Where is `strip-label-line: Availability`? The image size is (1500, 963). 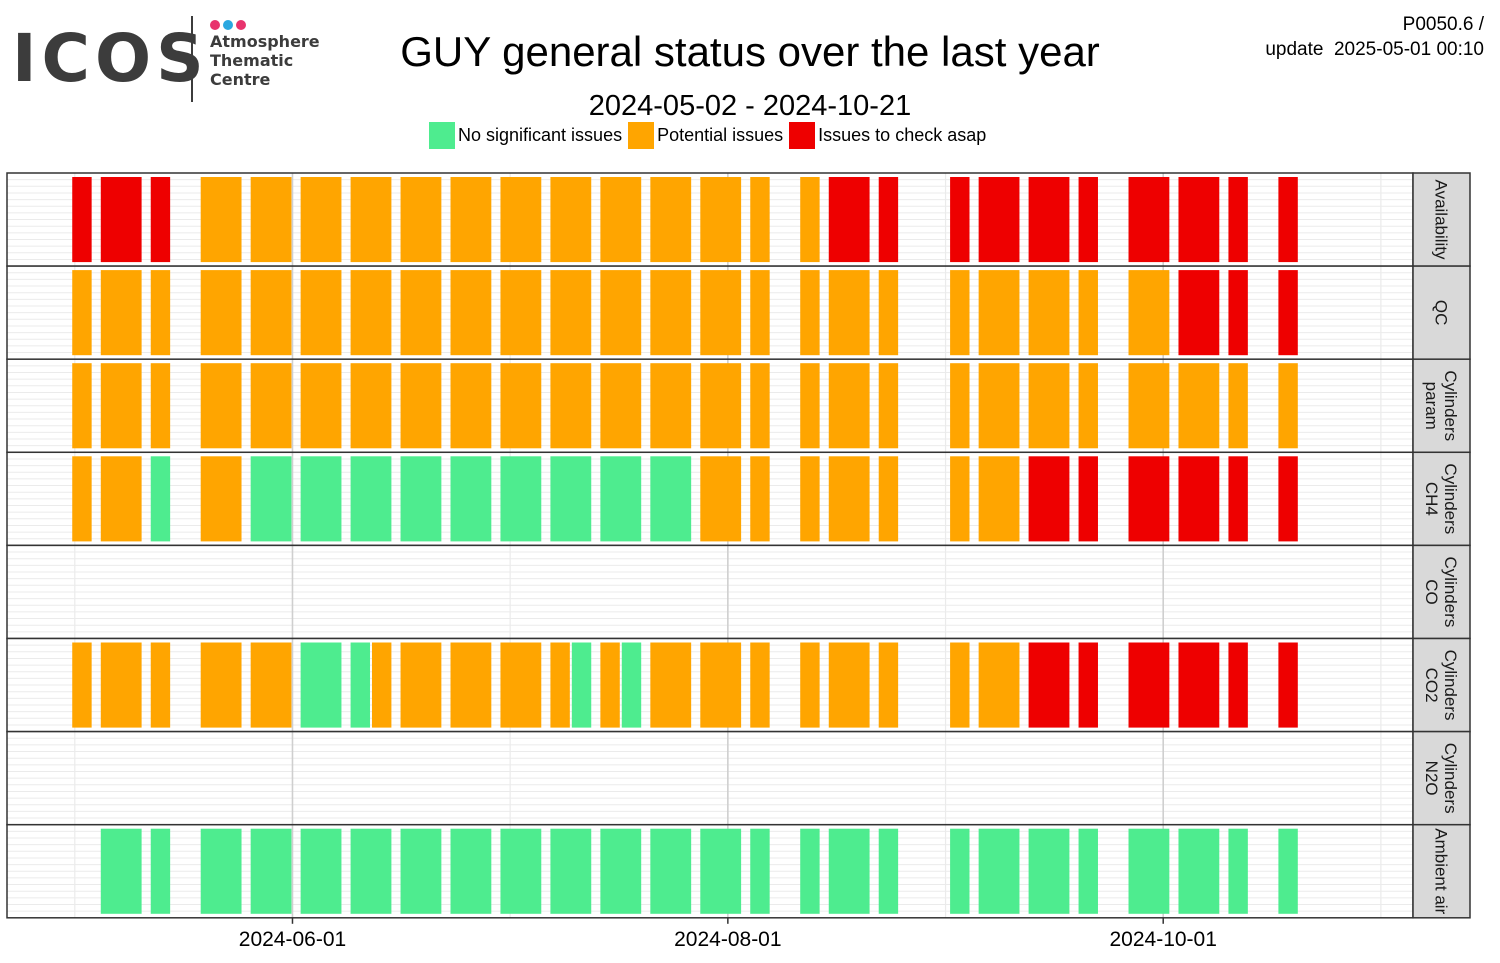
strip-label-line: Availability is located at coordinates (1441, 220).